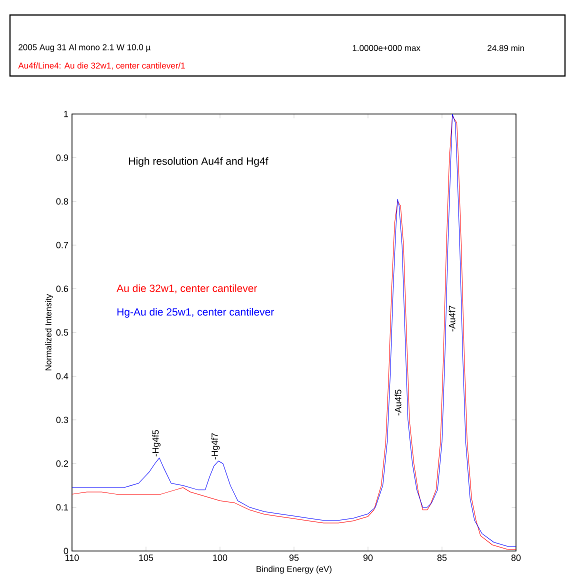 This screenshot has height=585, width=570. I want to click on y-tick-label: 0.7, so click(62, 245).